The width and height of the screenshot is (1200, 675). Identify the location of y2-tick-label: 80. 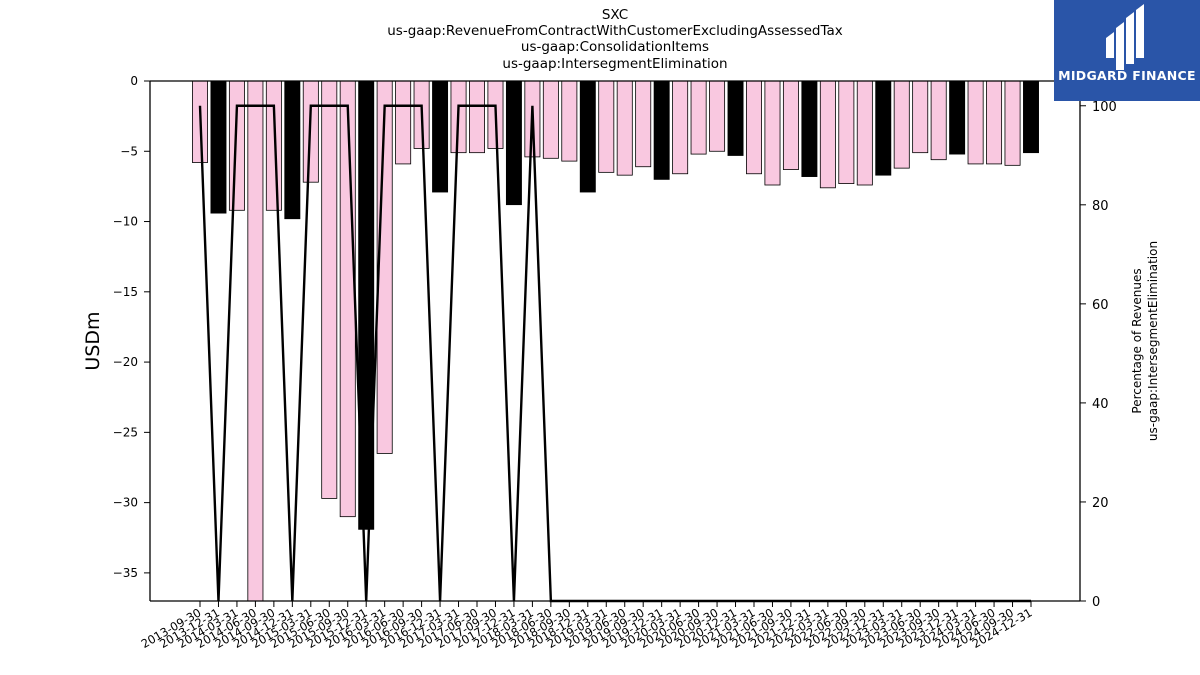
(1100, 206).